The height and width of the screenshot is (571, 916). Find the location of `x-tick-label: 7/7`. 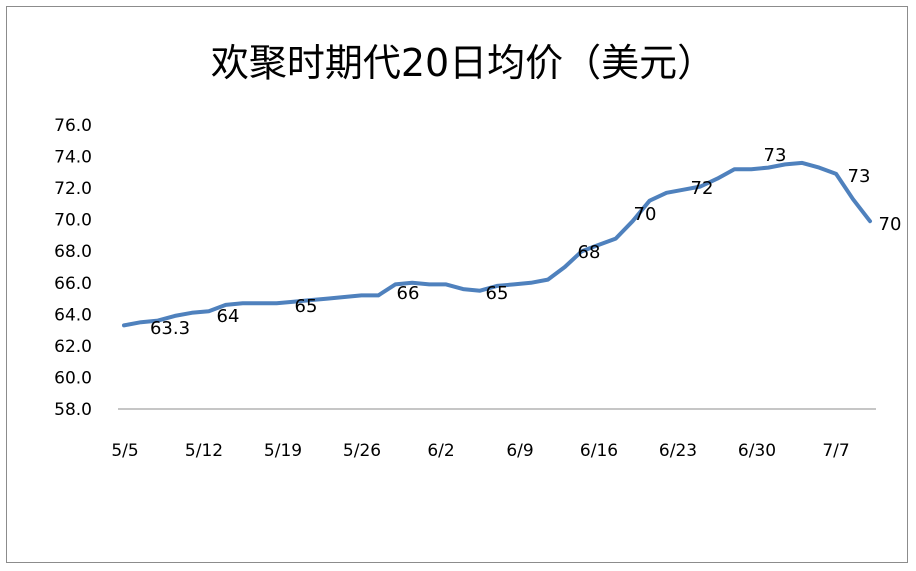

x-tick-label: 7/7 is located at coordinates (835, 451).